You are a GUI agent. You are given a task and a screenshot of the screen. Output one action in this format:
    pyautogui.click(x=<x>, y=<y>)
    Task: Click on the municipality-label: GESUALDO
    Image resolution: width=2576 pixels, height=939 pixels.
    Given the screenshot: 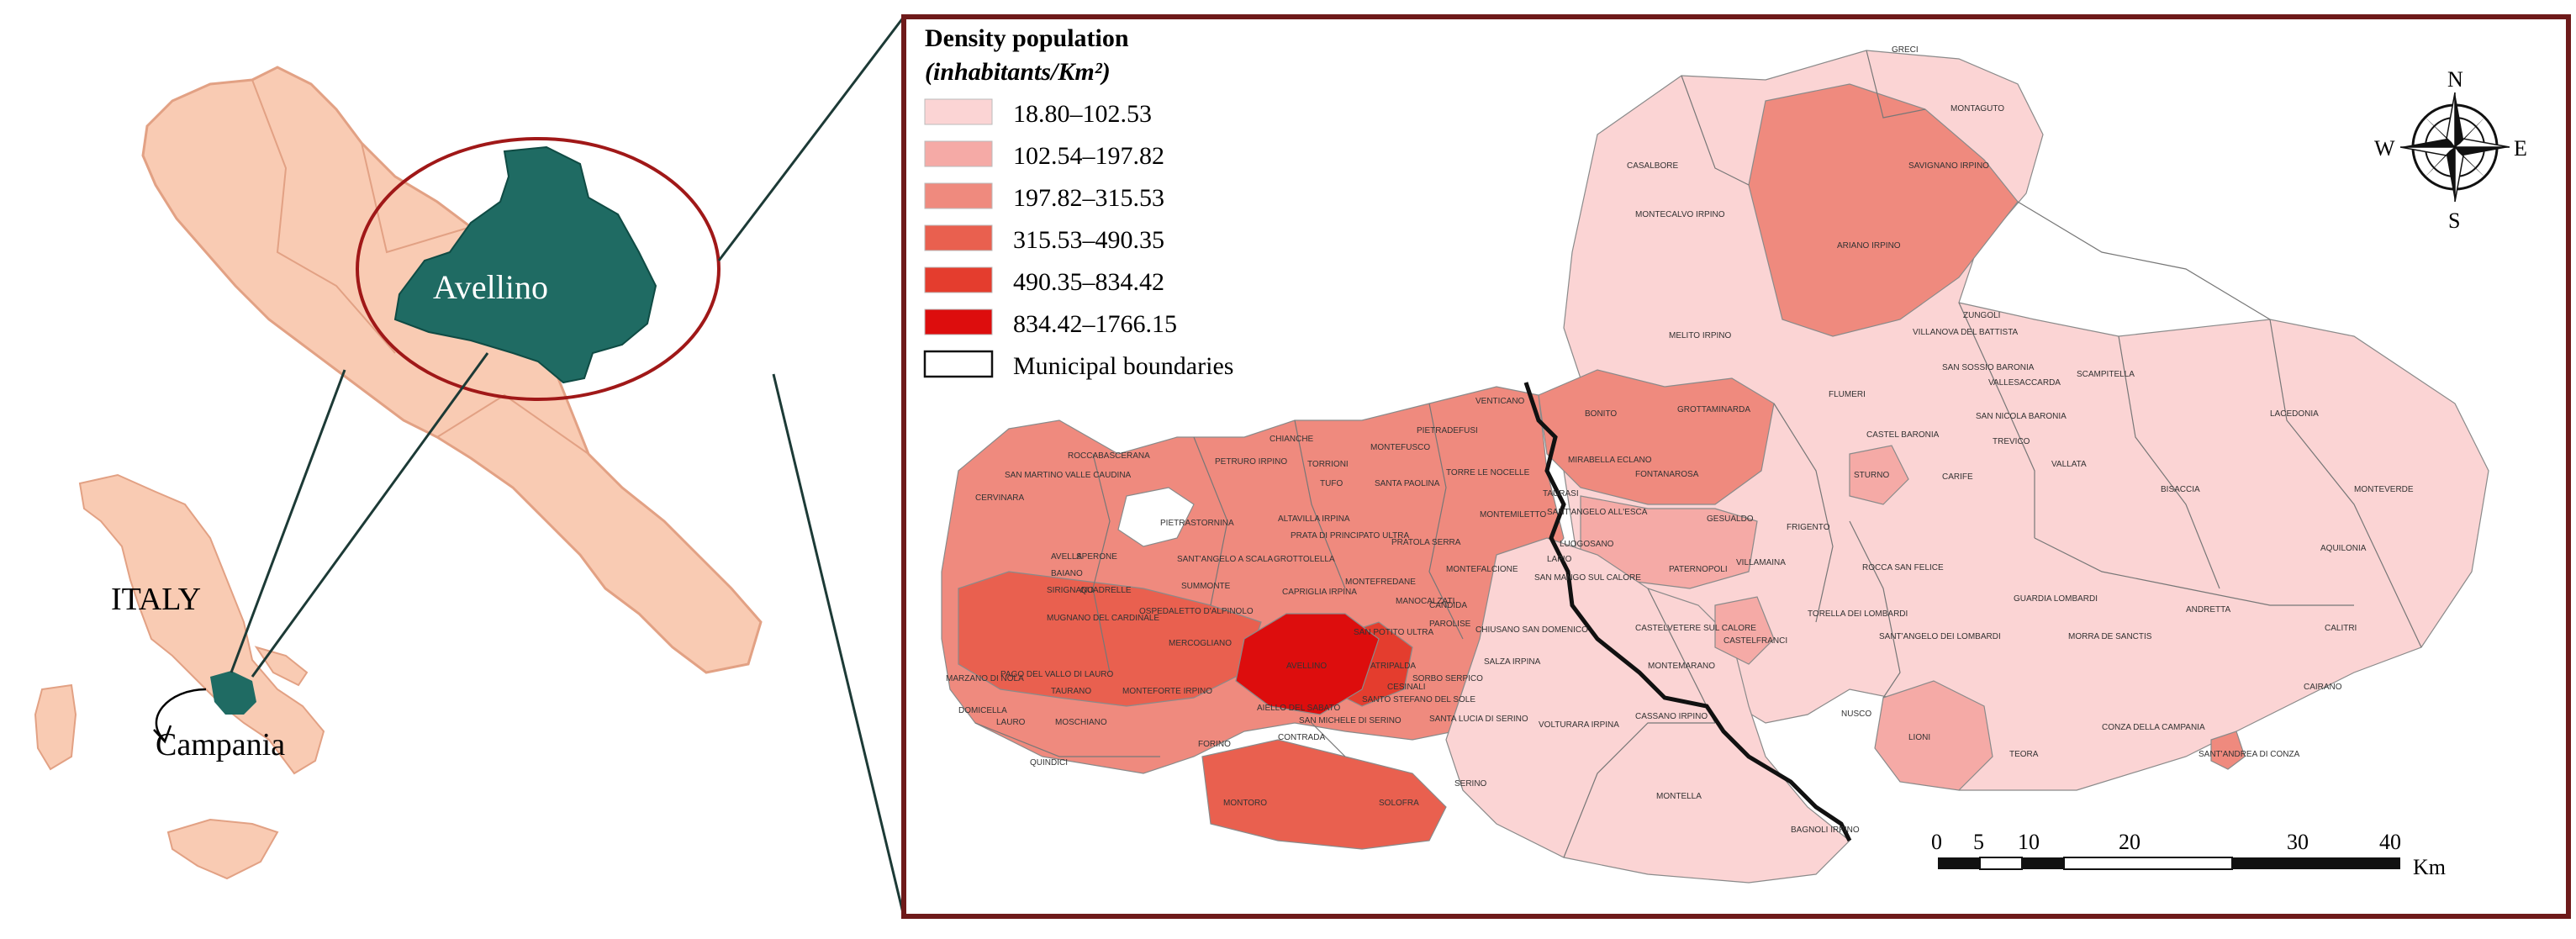 What is the action you would take?
    pyautogui.click(x=1730, y=519)
    